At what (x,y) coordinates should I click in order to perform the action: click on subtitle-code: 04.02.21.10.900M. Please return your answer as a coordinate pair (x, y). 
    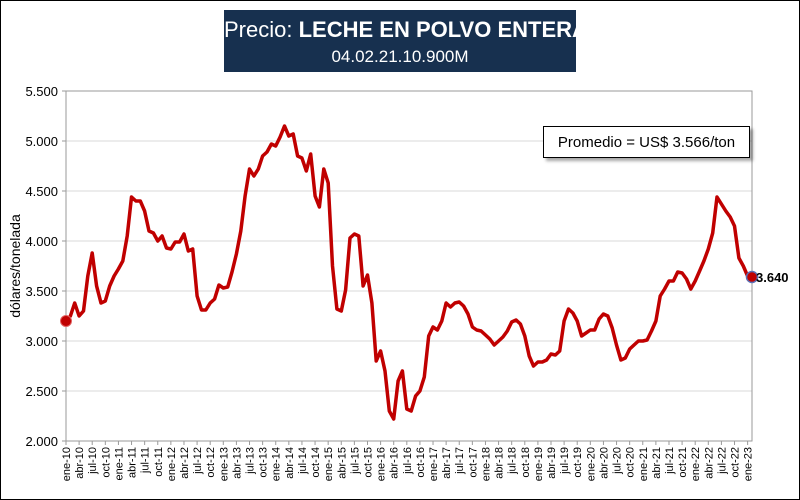
    Looking at the image, I should click on (400, 56).